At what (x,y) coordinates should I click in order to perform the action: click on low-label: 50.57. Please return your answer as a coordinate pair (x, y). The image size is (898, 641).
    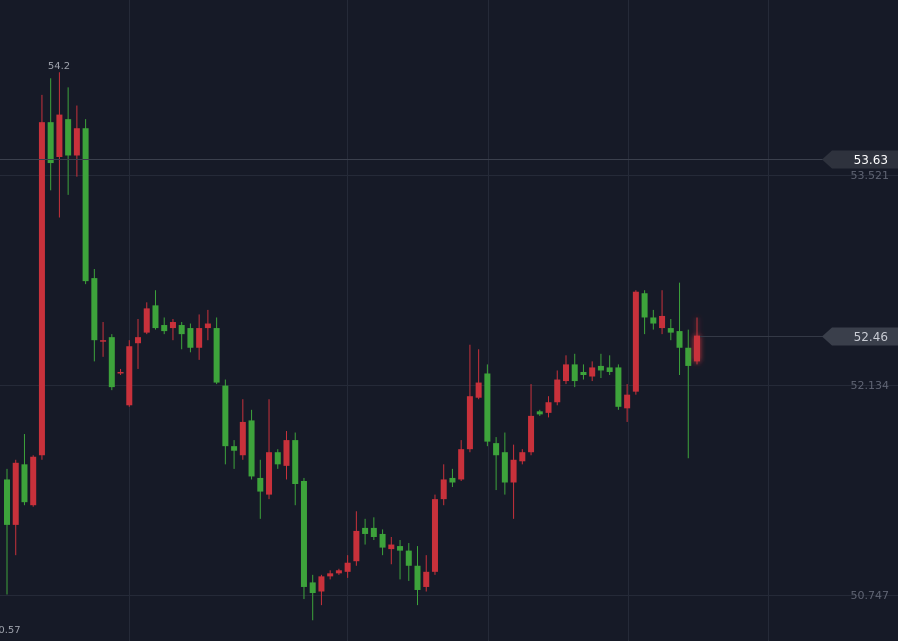
    Looking at the image, I should click on (10, 630).